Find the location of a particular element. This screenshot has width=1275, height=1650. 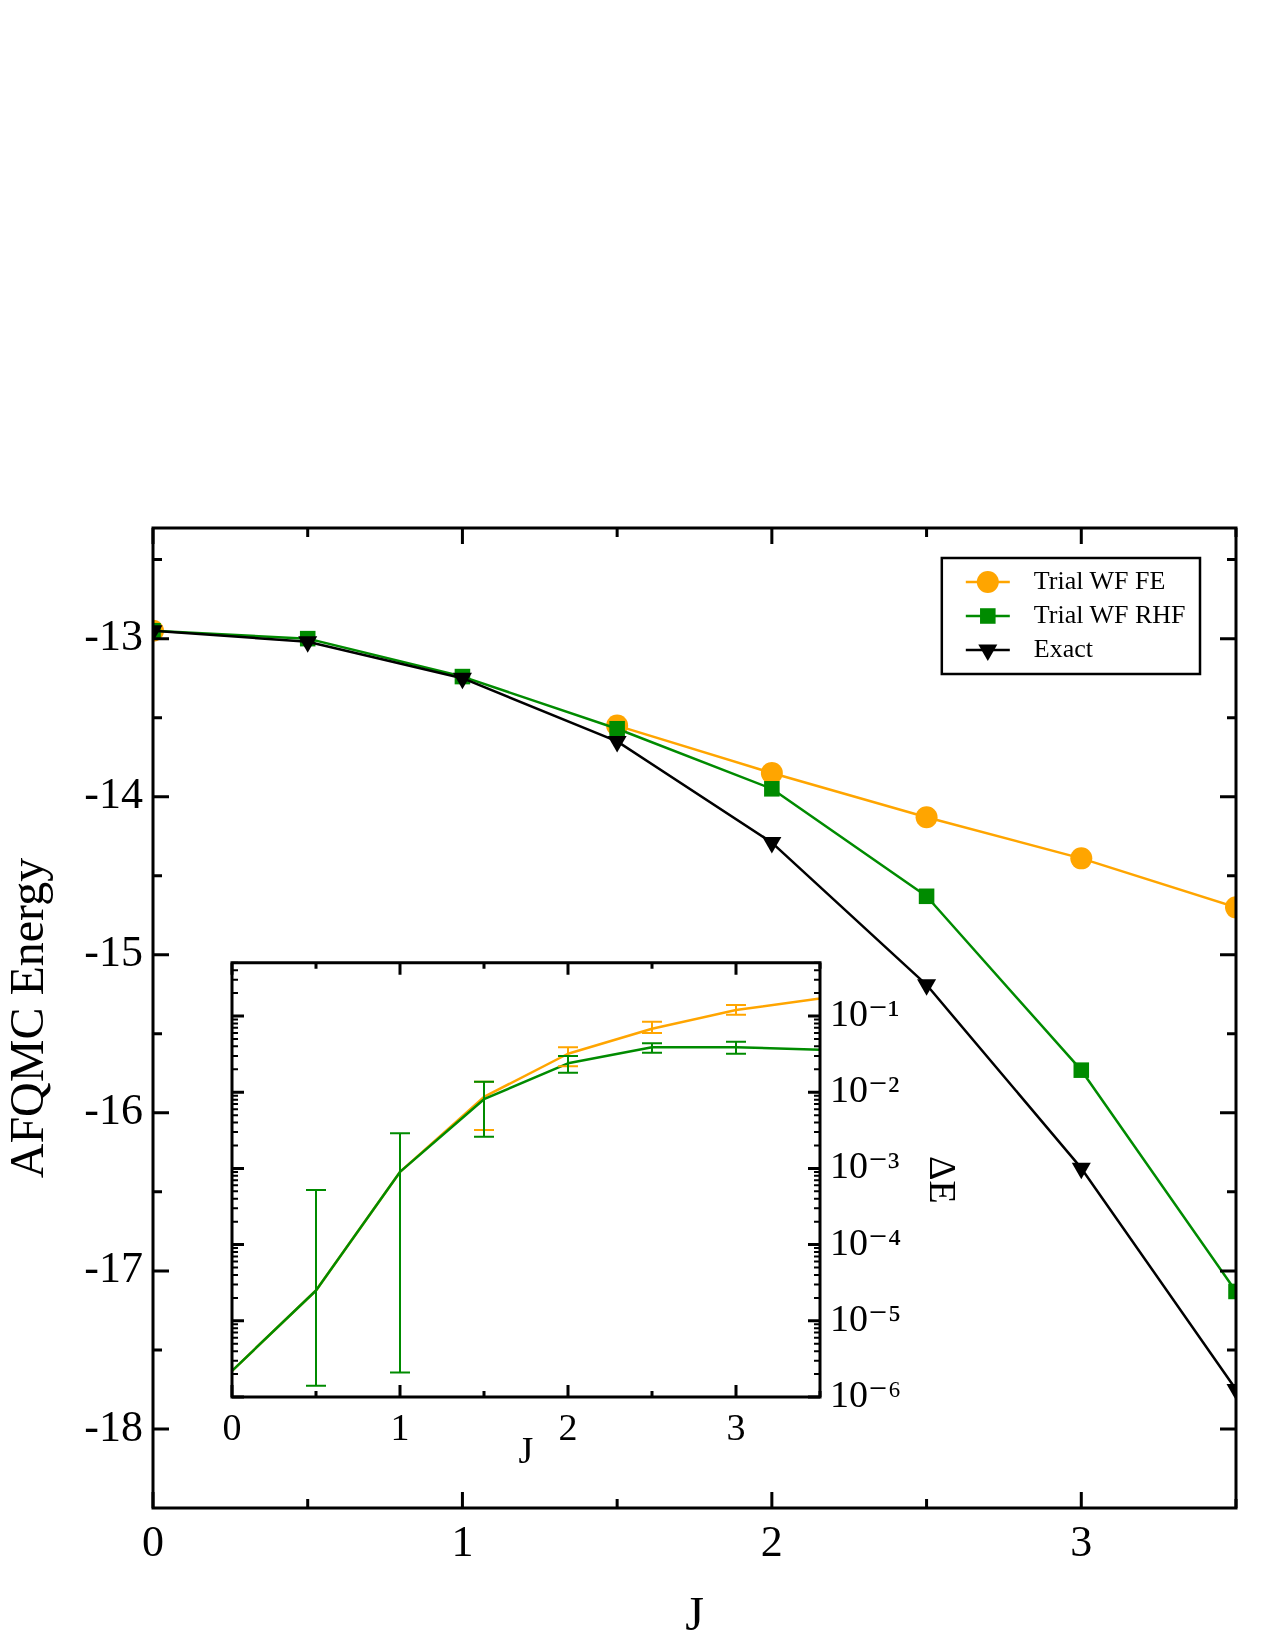

y-tick-label: 10⁻² is located at coordinates (865, 1089).